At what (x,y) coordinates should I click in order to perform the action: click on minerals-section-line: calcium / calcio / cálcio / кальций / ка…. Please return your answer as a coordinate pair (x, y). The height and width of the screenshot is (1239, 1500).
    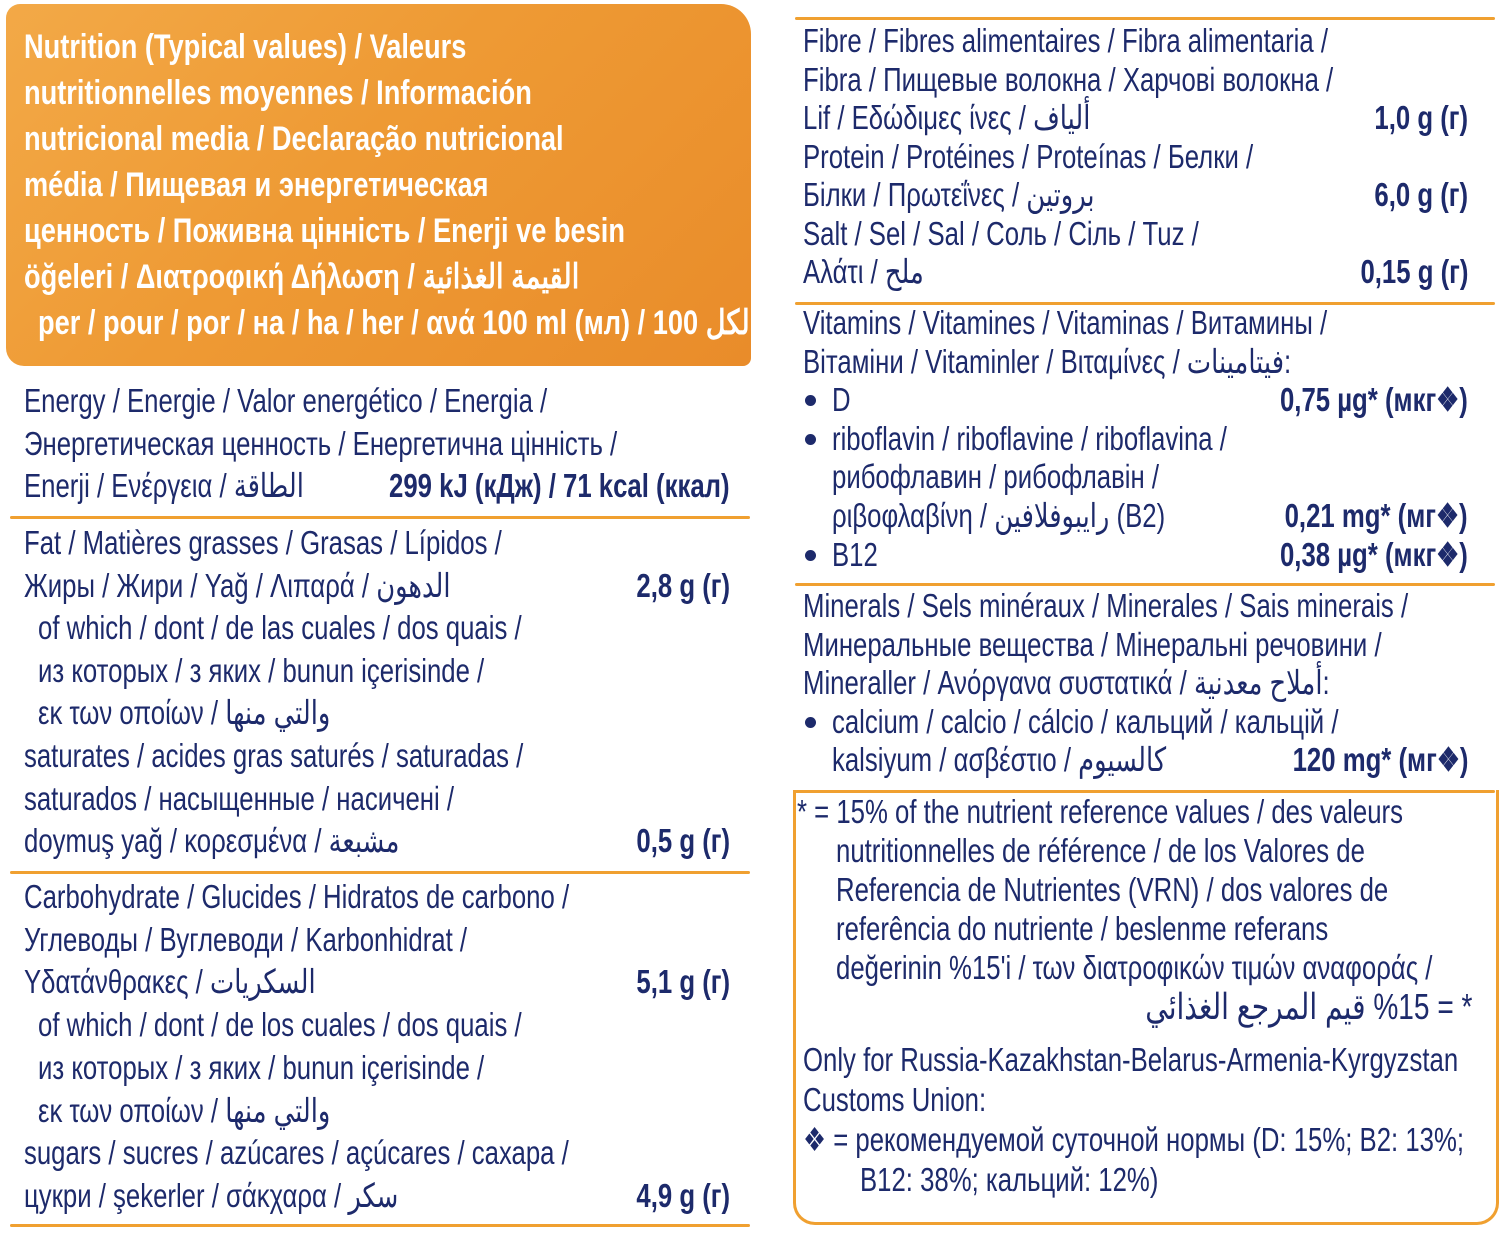
    Looking at the image, I should click on (1085, 721).